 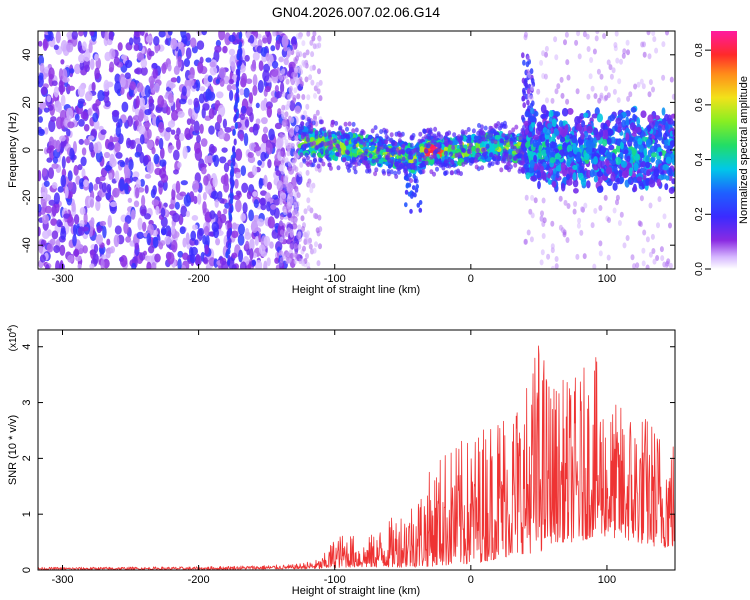 What do you see at coordinates (27, 347) in the screenshot?
I see `y-tick-label: 4` at bounding box center [27, 347].